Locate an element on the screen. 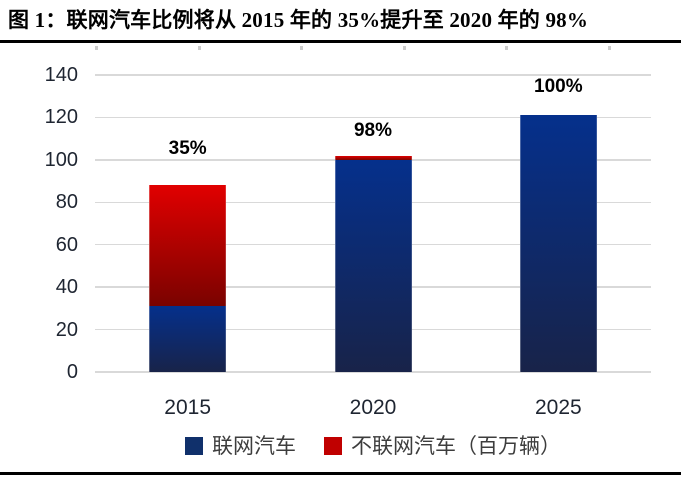 This screenshot has height=482, width=681. y-axis-tick-0: 0 is located at coordinates (72, 372).